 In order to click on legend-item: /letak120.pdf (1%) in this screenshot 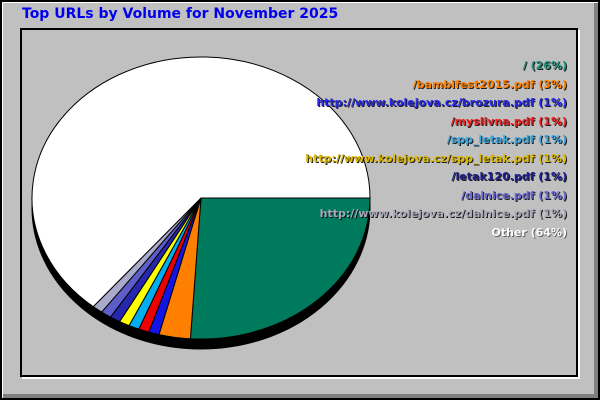, I will do `click(509, 176)`.